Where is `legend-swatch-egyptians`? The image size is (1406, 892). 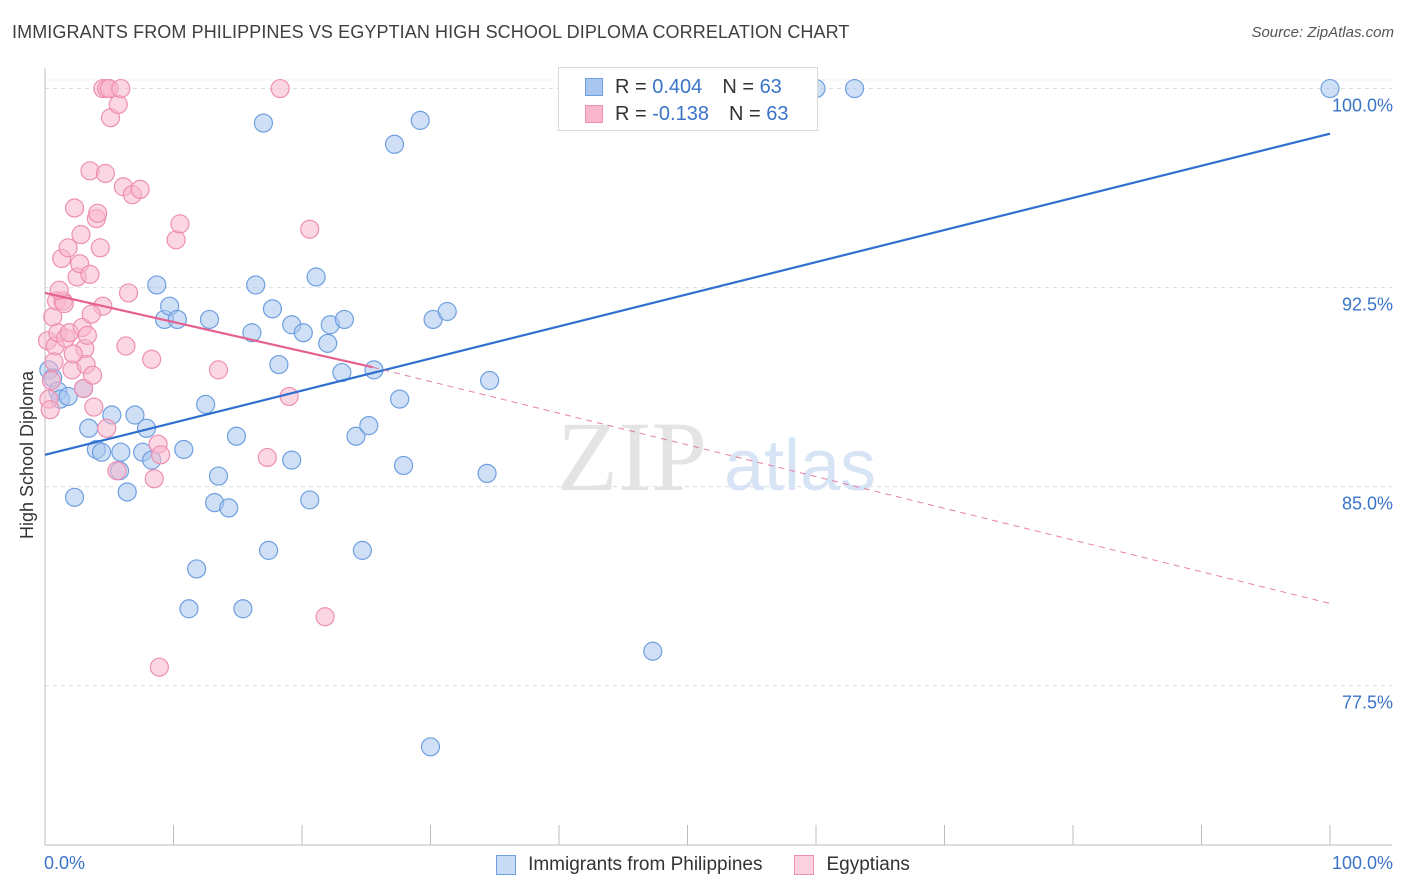
legend-swatch-egyptians is located at coordinates (804, 865).